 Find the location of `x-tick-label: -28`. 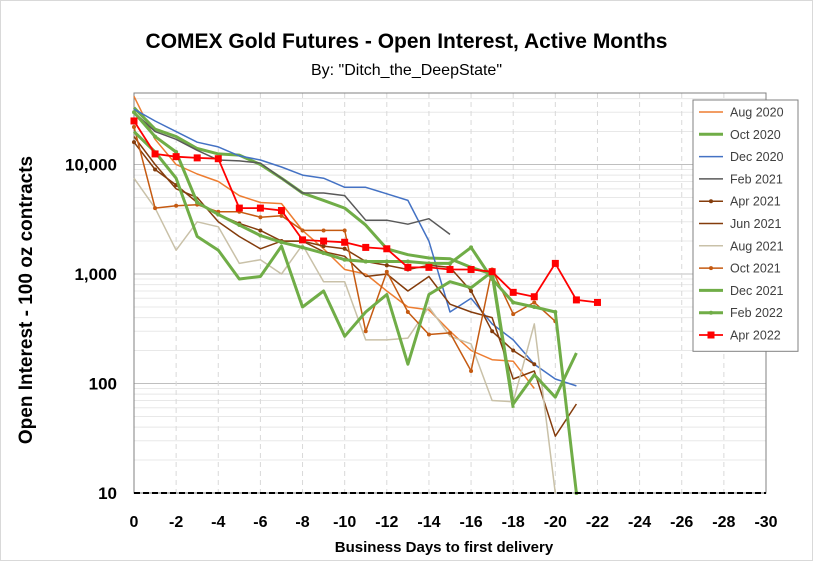

x-tick-label: -28 is located at coordinates (723, 522).